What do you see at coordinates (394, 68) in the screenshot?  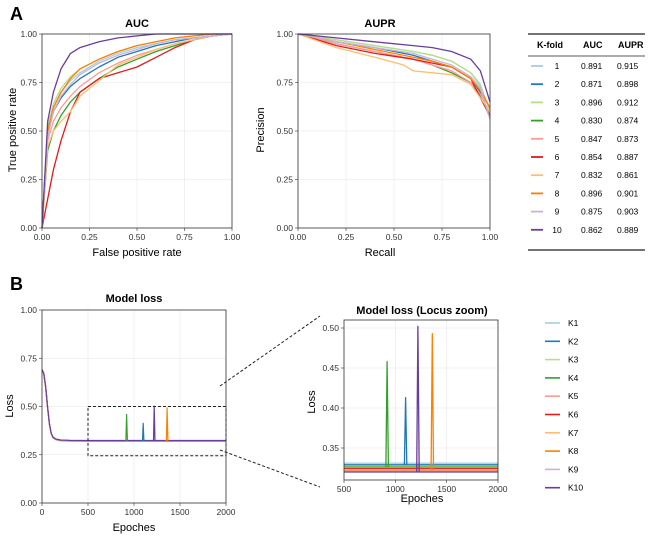 I see `aupr-series-line-k10` at bounding box center [394, 68].